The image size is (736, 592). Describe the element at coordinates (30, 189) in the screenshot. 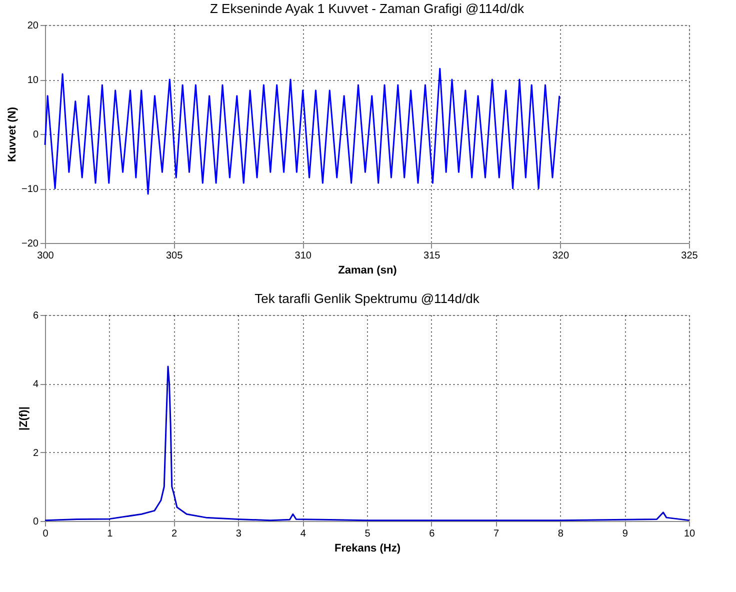

I see `y-tick-label: −10` at that location.